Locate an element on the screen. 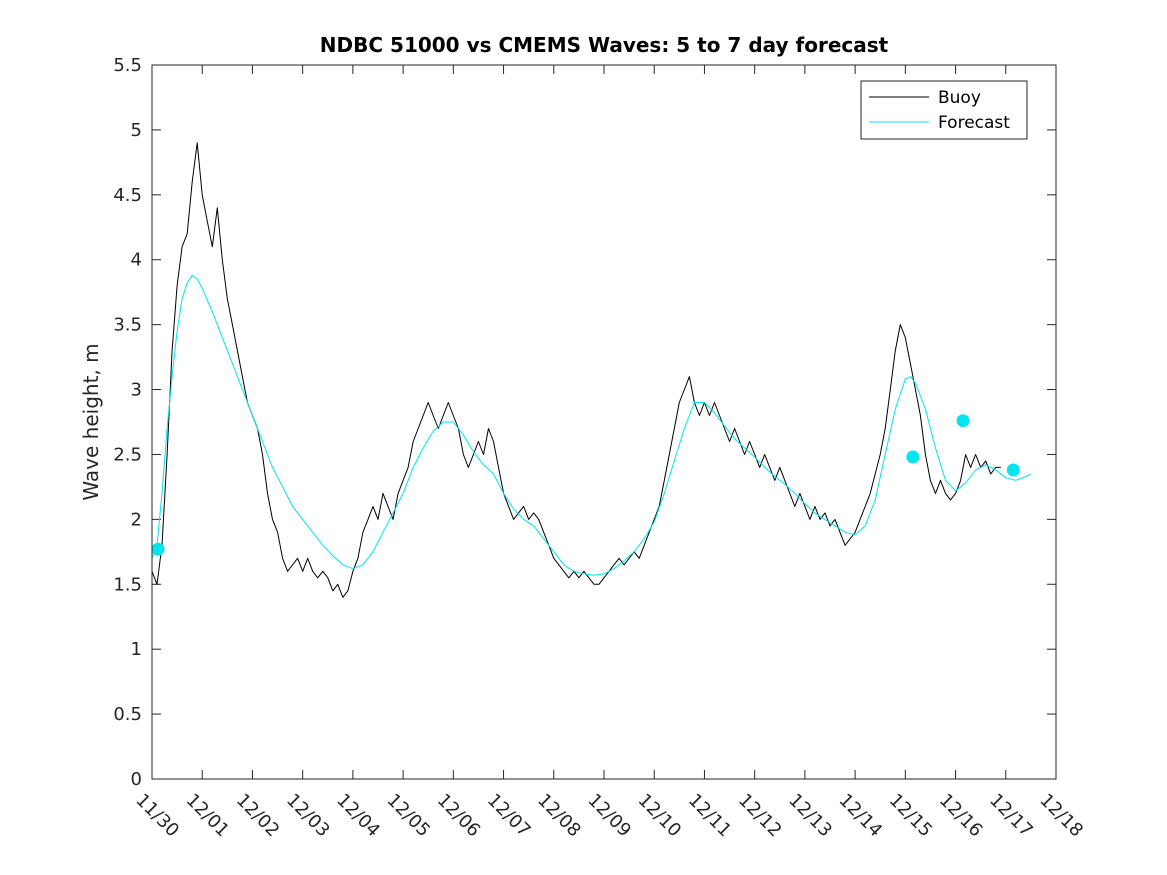 Image resolution: width=1167 pixels, height=875 pixels. x-tick-label: 12/11 is located at coordinates (710, 816).